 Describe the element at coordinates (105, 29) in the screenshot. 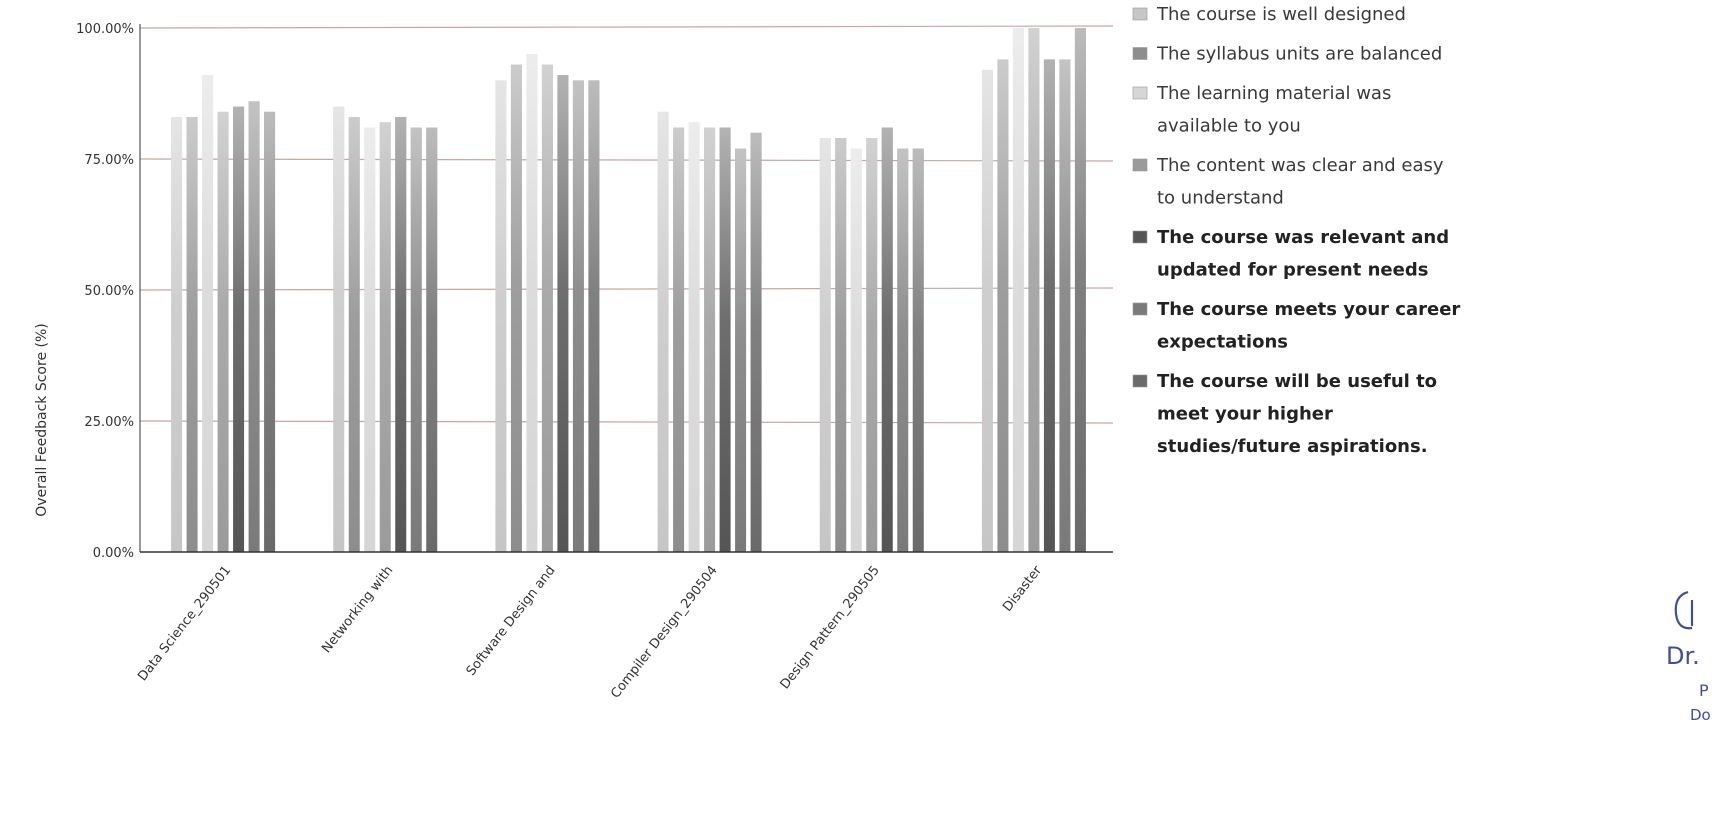

I see `y-tick-label: 100.00%` at that location.